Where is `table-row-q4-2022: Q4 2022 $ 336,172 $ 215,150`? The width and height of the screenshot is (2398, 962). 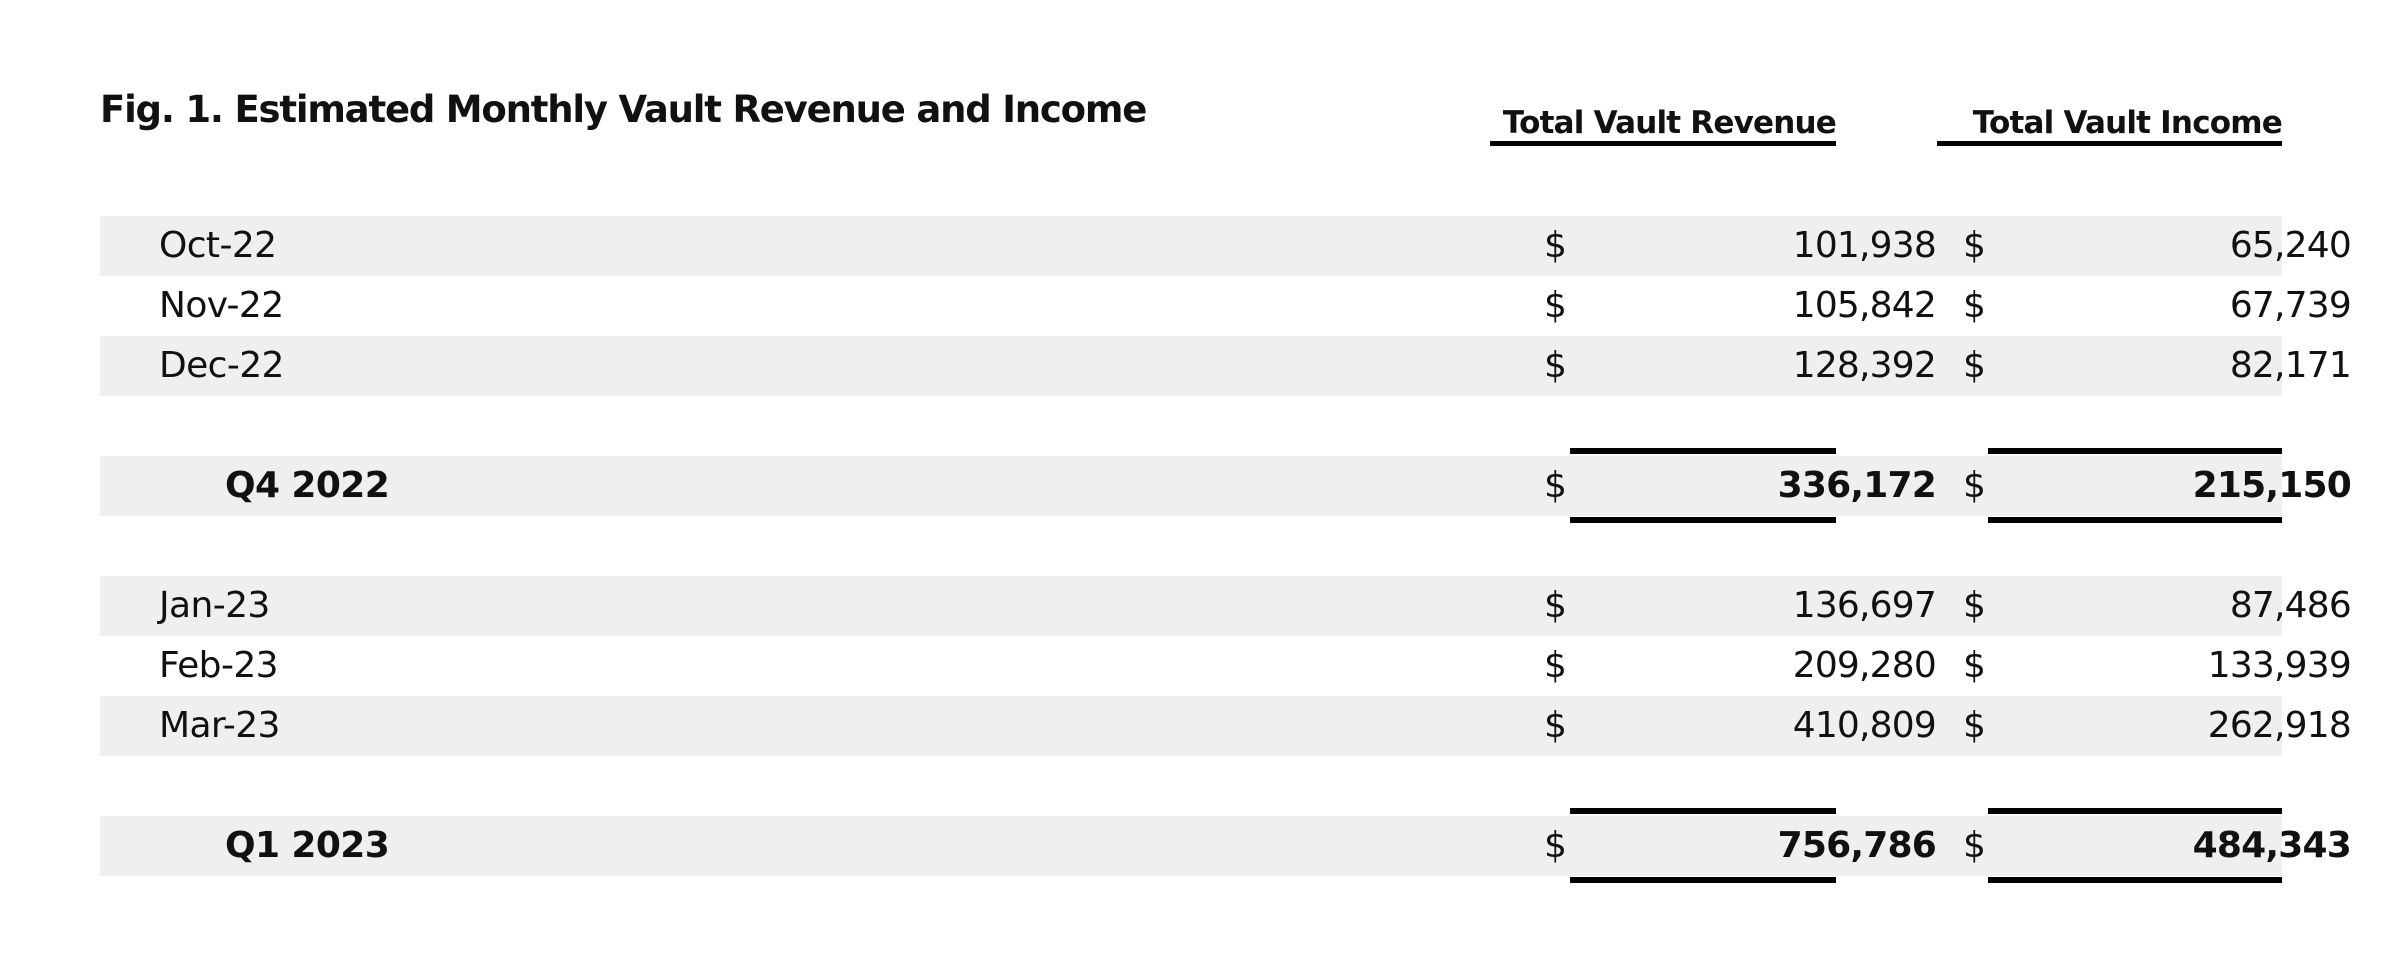 table-row-q4-2022: Q4 2022 $ 336,172 $ 215,150 is located at coordinates (1226, 486).